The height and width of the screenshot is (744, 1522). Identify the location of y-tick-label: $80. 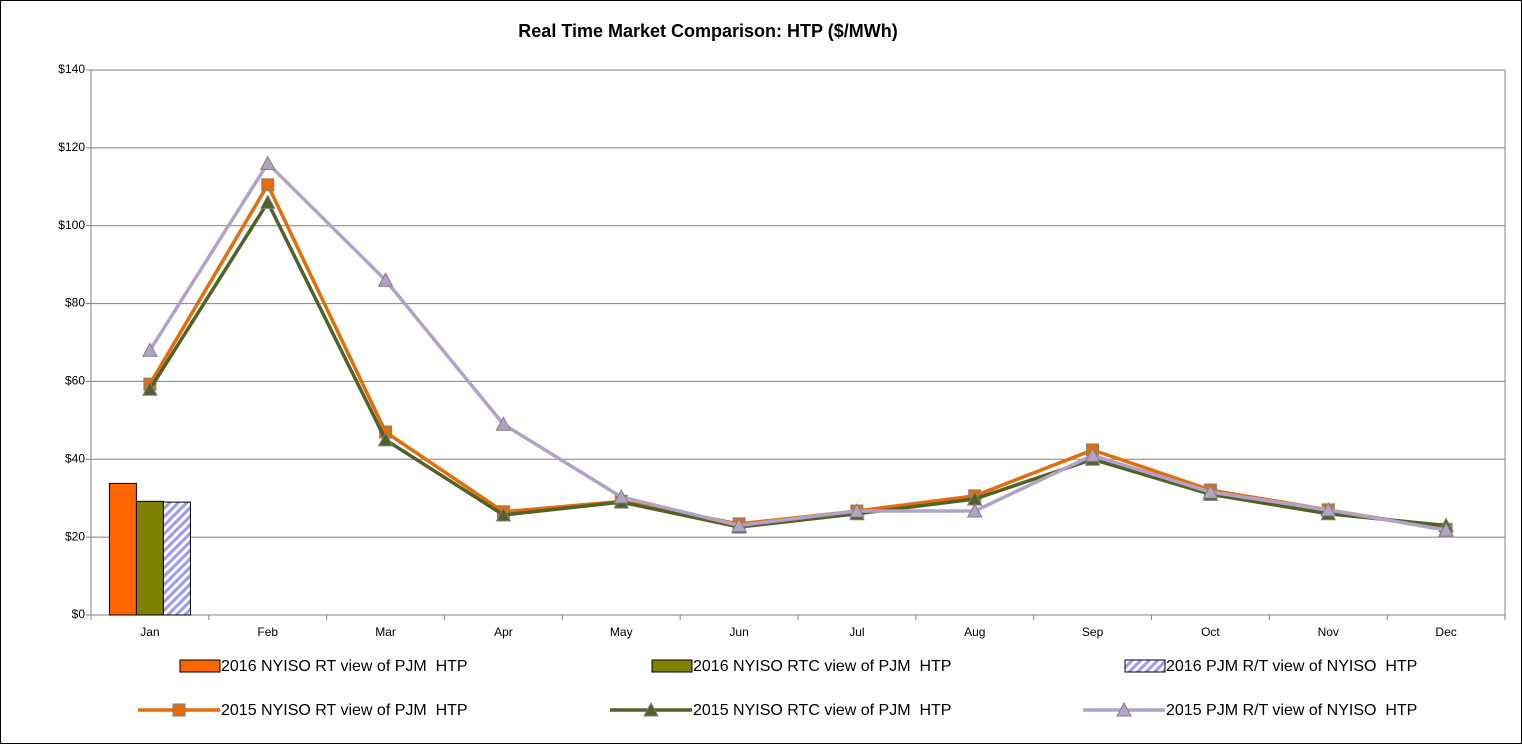
(75, 303).